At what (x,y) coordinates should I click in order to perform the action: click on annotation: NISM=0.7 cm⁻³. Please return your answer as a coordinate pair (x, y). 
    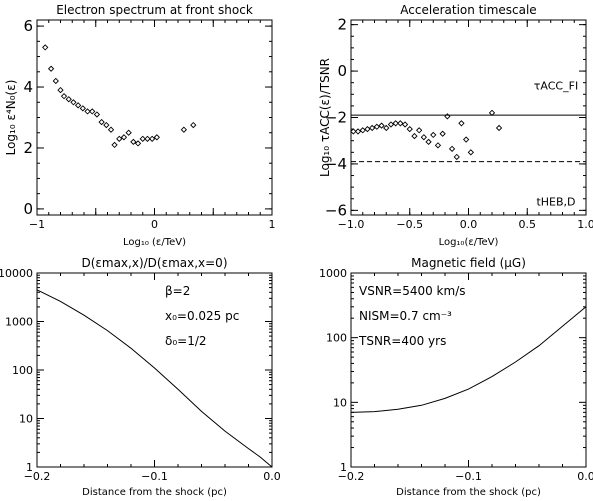
    Looking at the image, I should click on (405, 316).